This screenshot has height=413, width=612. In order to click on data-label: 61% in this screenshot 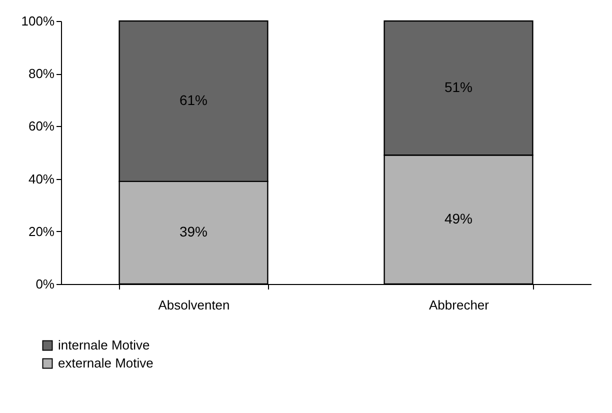, I will do `click(193, 100)`.